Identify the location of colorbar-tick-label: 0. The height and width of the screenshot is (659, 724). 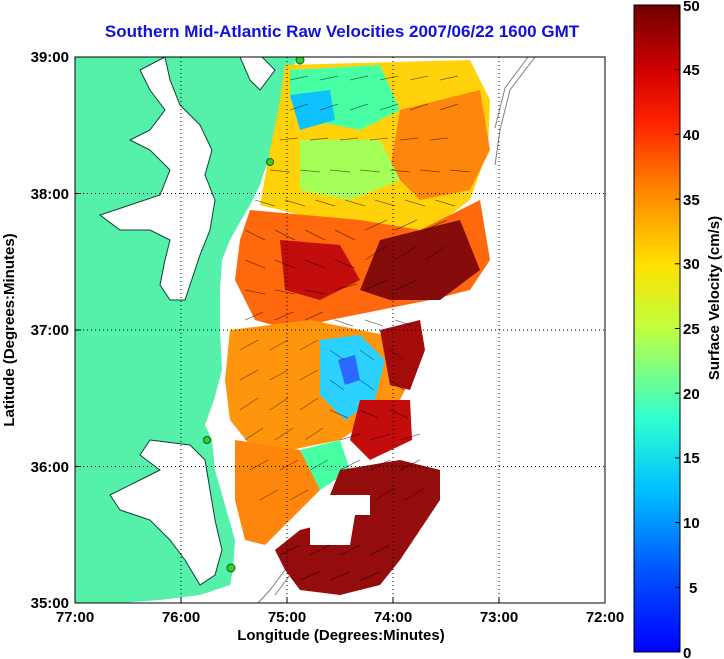
(687, 652).